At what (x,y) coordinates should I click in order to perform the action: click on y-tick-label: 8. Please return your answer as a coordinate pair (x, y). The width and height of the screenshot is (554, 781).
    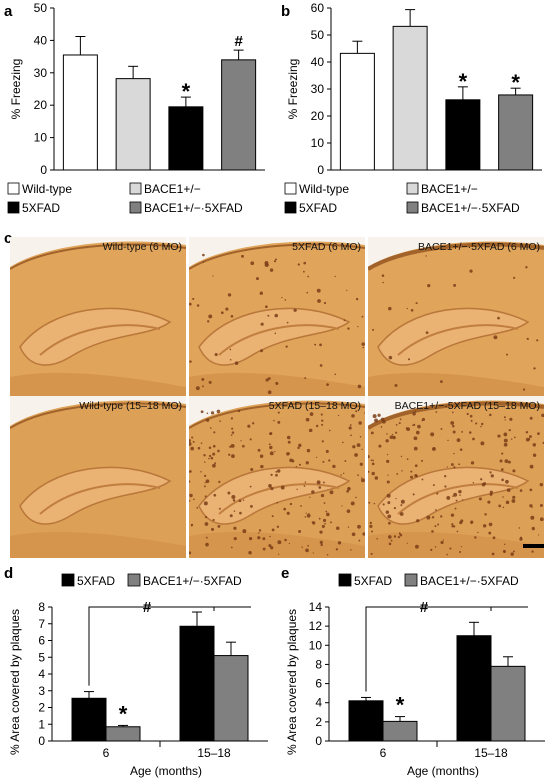
    Looking at the image, I should click on (41, 607).